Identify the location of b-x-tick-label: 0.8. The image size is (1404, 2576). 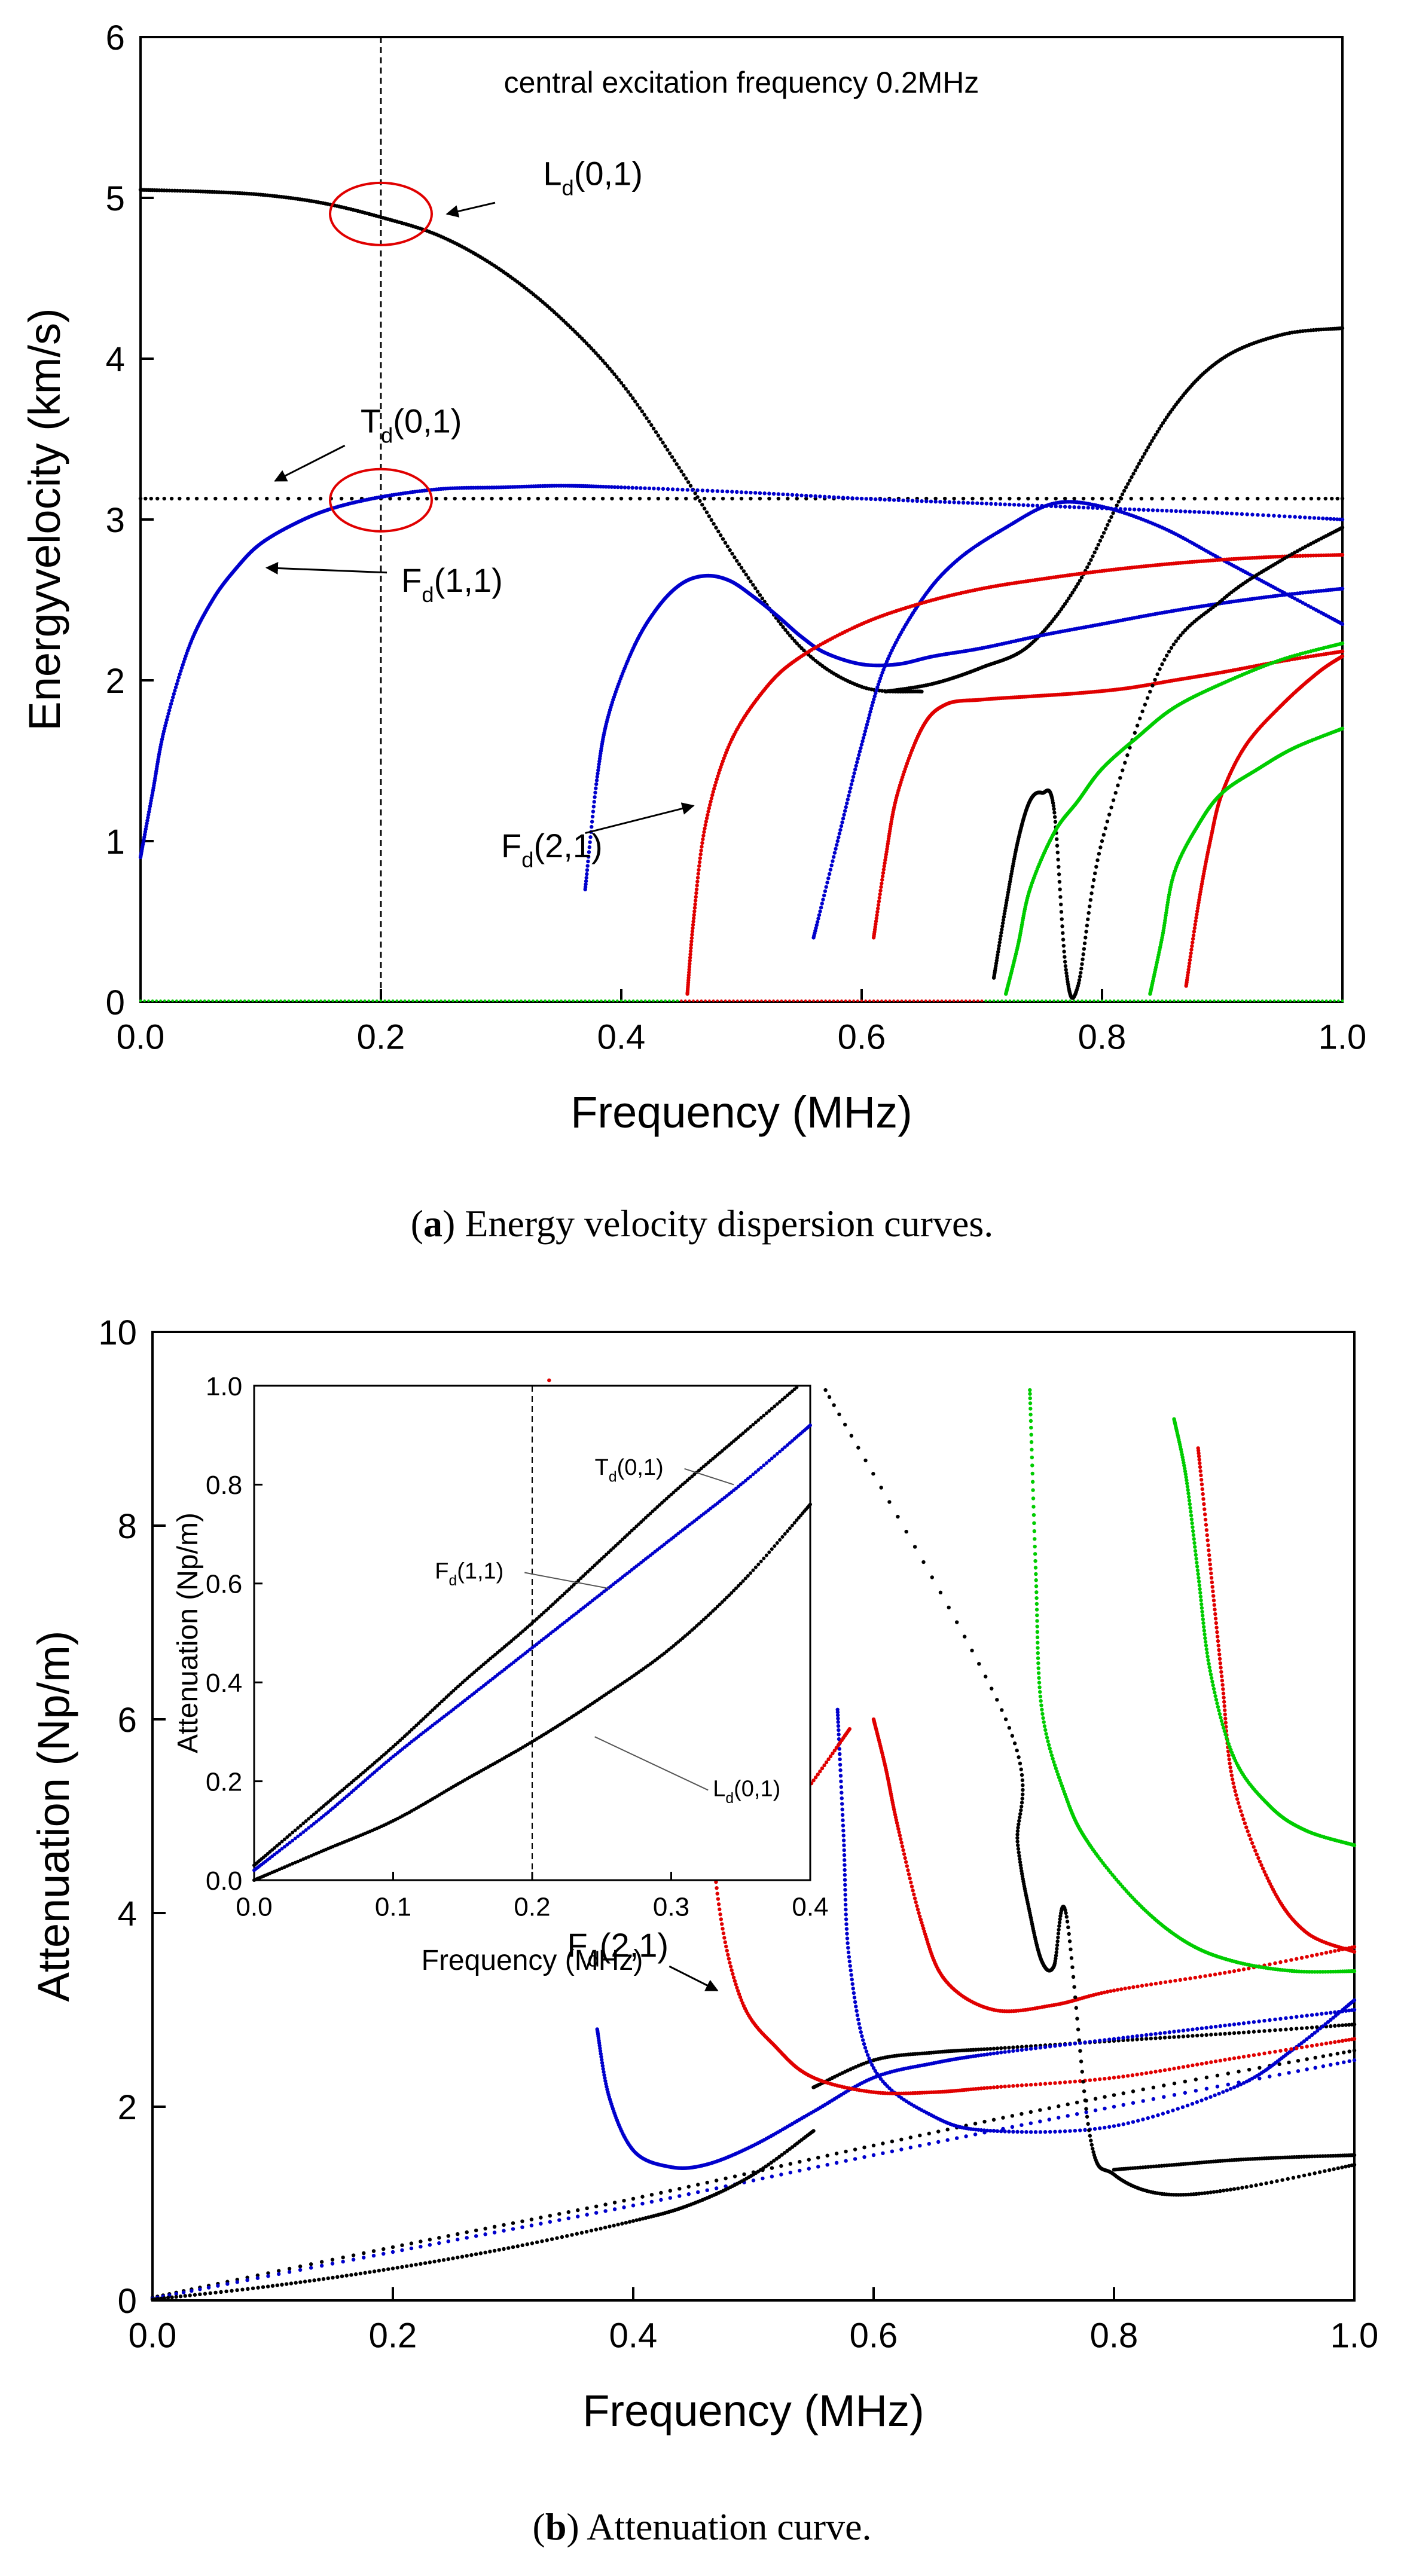
(1114, 2335).